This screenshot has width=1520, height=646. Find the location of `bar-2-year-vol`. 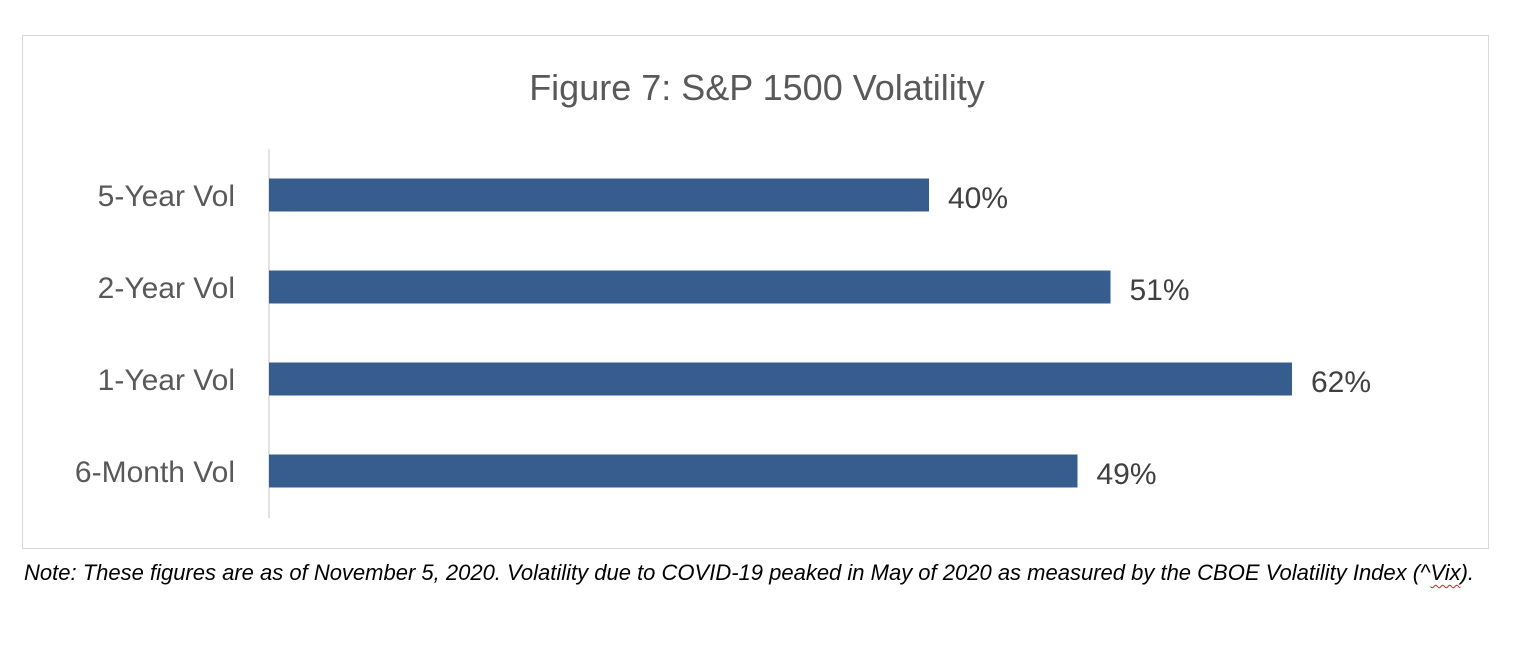

bar-2-year-vol is located at coordinates (690, 287).